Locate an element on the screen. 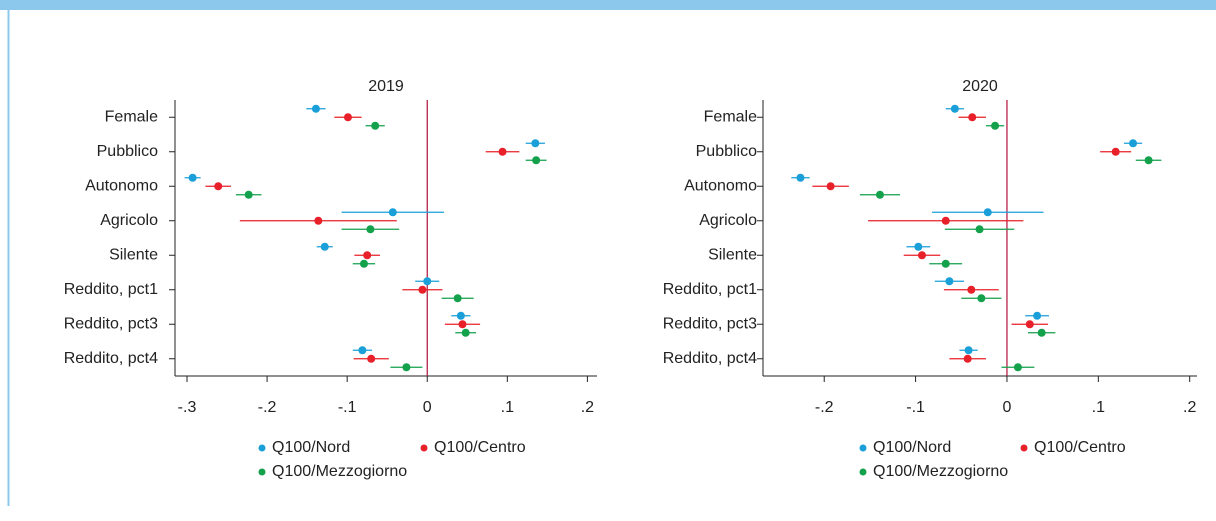  x-tick-label: -.3 is located at coordinates (187, 407).